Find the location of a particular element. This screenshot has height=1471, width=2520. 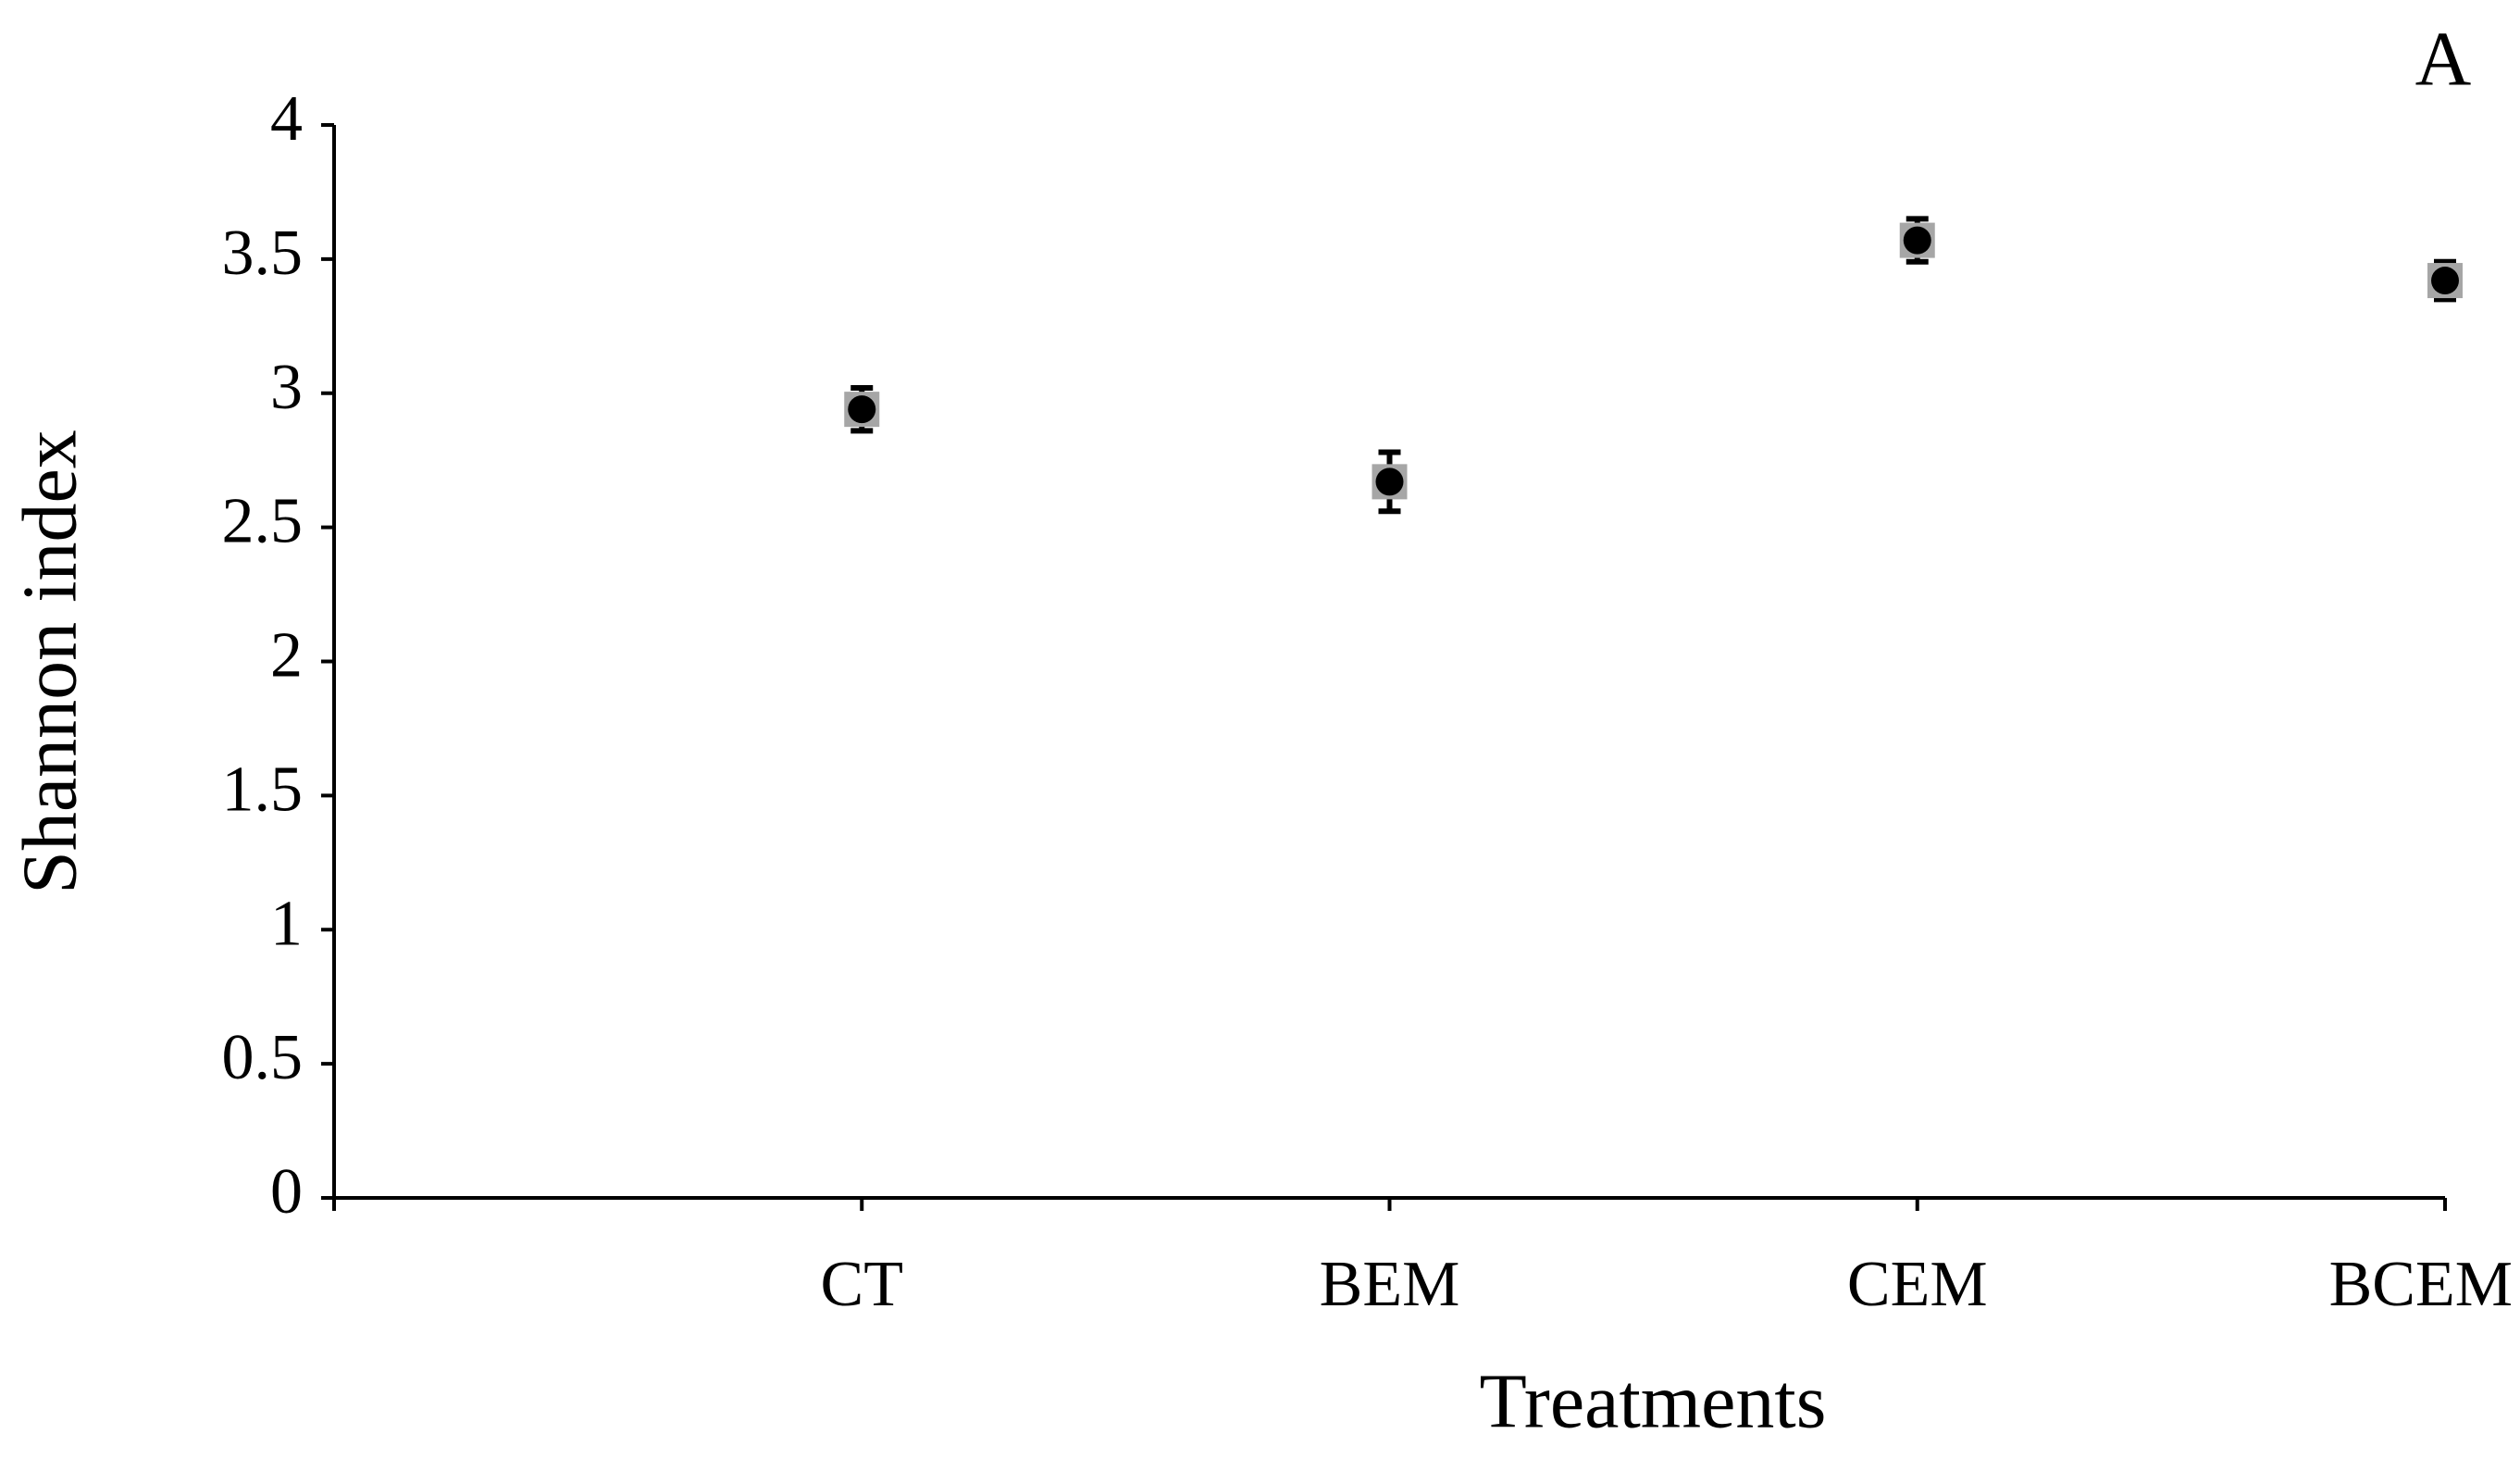

y-tick-label: 0.5 is located at coordinates (263, 1057).